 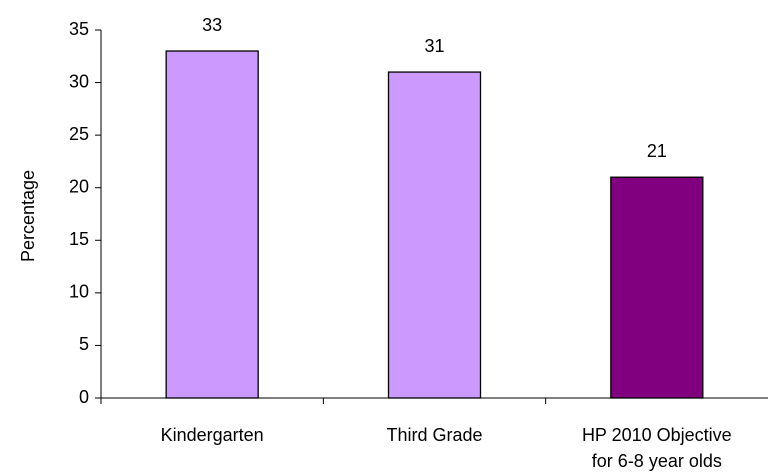 What do you see at coordinates (79, 81) in the screenshot?
I see `y-tick-label: 30` at bounding box center [79, 81].